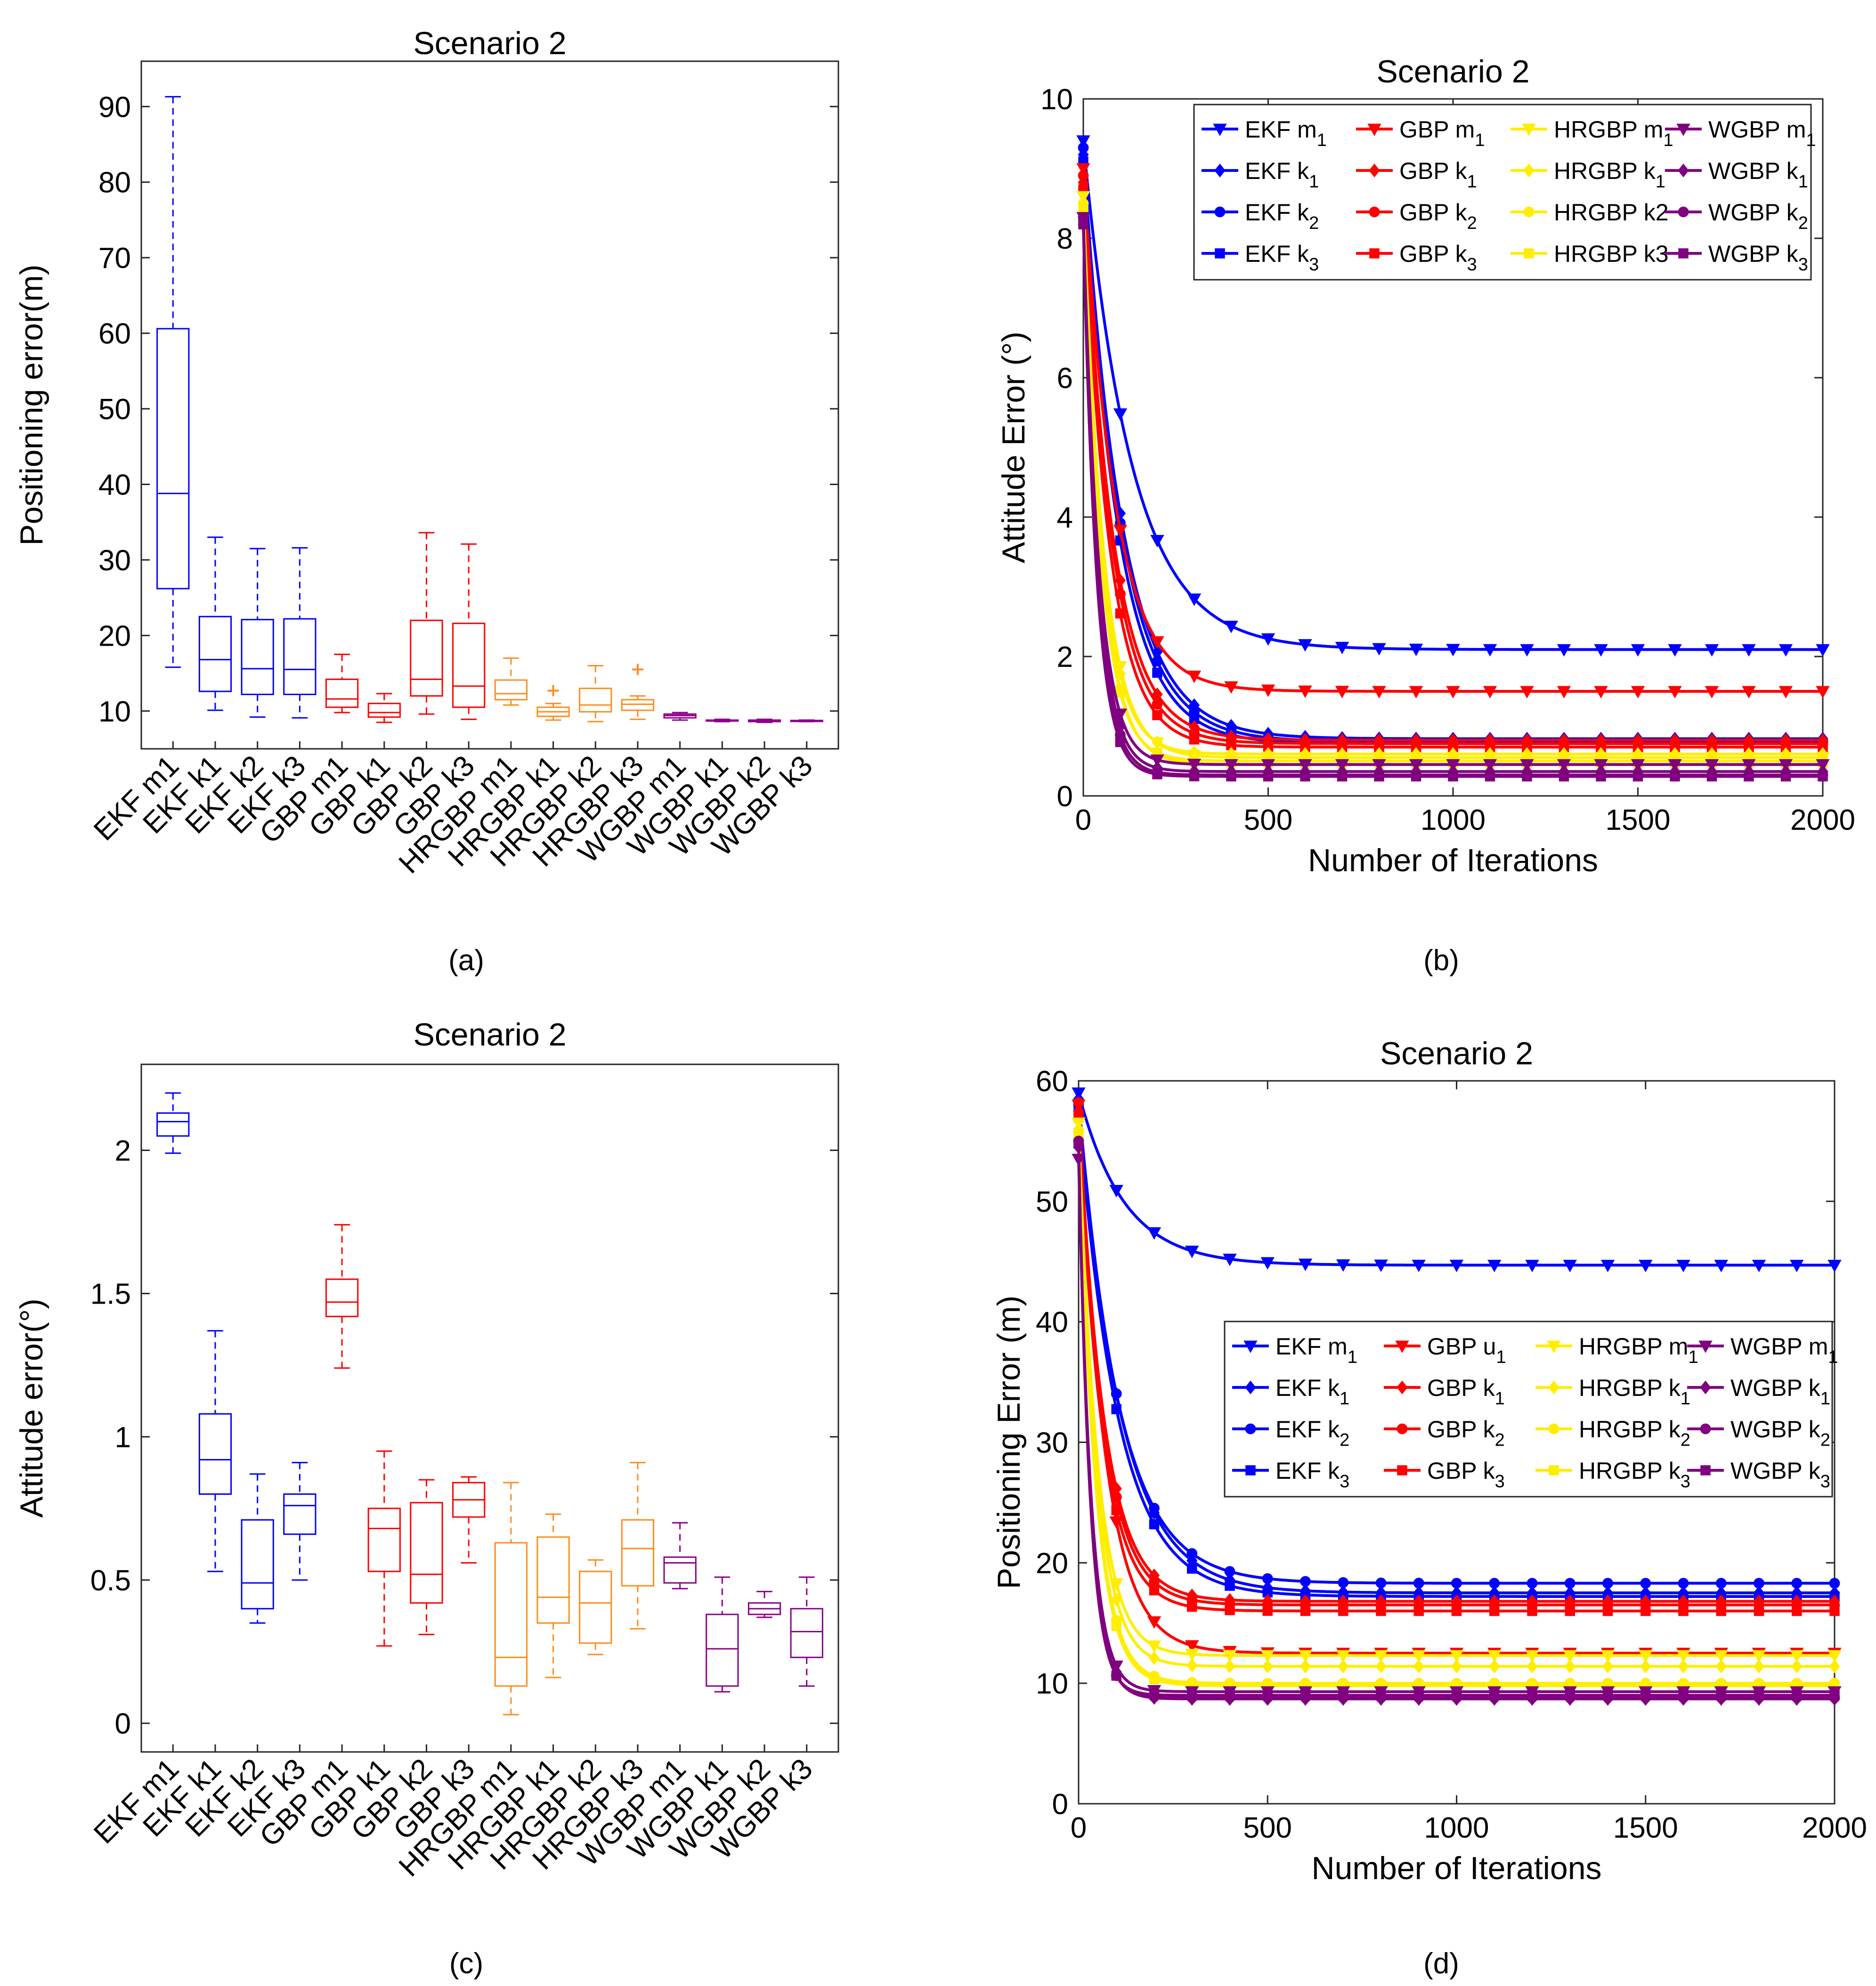 This screenshot has width=1876, height=1986. What do you see at coordinates (114, 485) in the screenshot?
I see `panel_a-ytick-label: 40` at bounding box center [114, 485].